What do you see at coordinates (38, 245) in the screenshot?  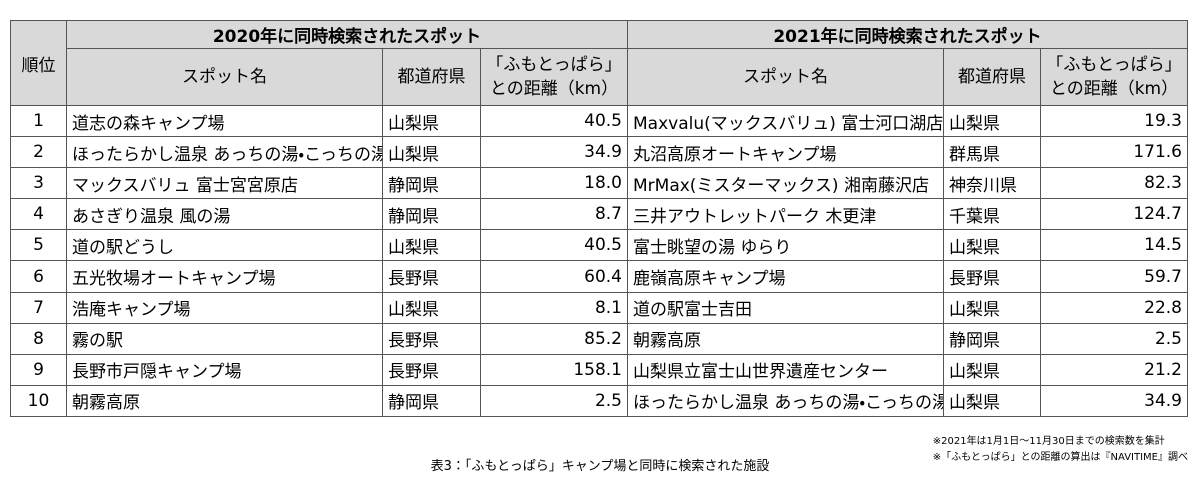 I see `rank: 5` at bounding box center [38, 245].